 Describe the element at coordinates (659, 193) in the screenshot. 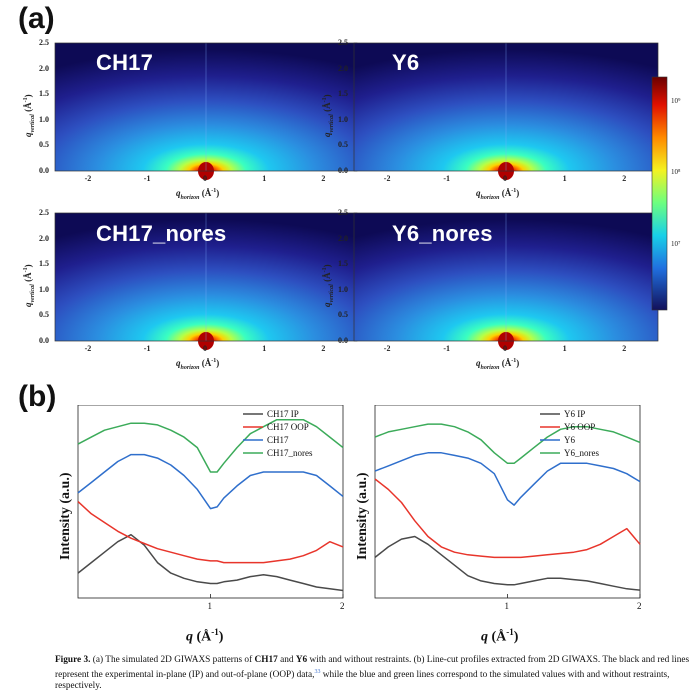

I see `colorbar` at that location.